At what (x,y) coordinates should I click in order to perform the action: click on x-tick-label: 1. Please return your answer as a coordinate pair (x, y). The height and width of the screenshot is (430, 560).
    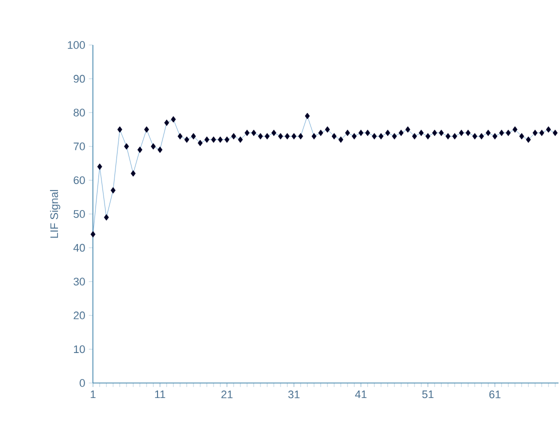
    Looking at the image, I should click on (93, 394).